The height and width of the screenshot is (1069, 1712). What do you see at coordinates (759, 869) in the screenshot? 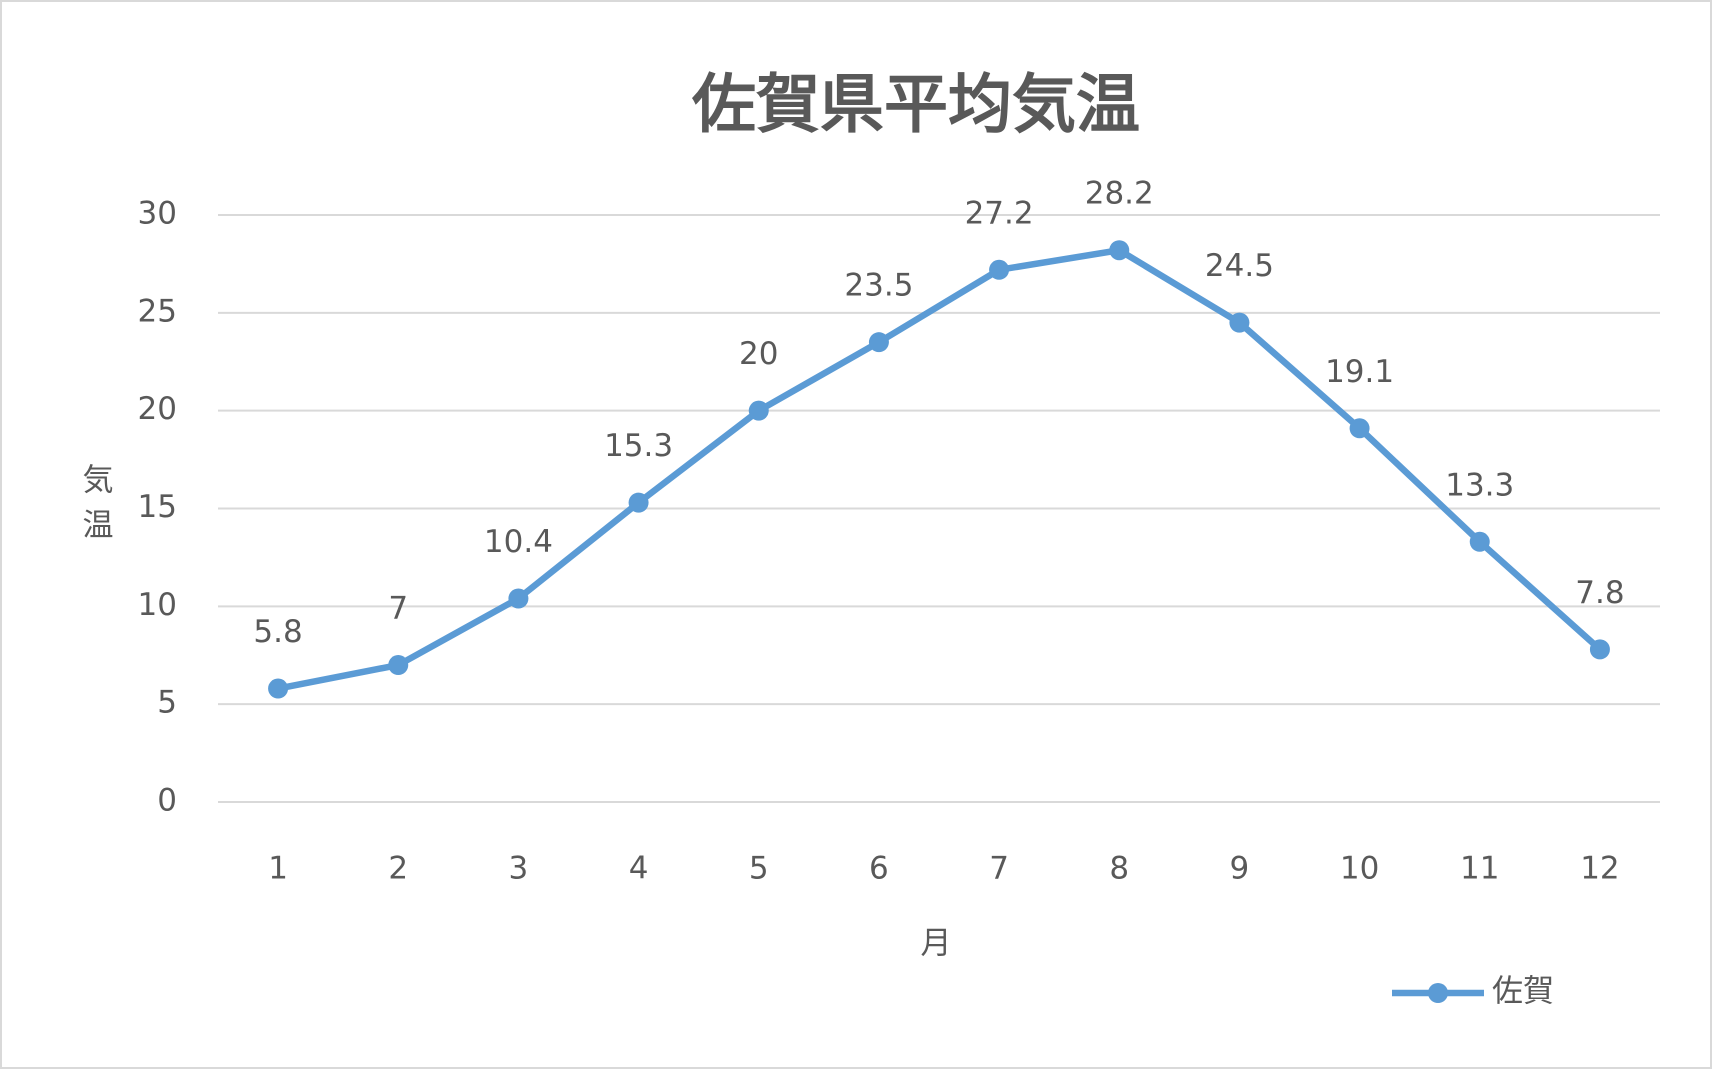
I see `x-tick-label: 5` at bounding box center [759, 869].